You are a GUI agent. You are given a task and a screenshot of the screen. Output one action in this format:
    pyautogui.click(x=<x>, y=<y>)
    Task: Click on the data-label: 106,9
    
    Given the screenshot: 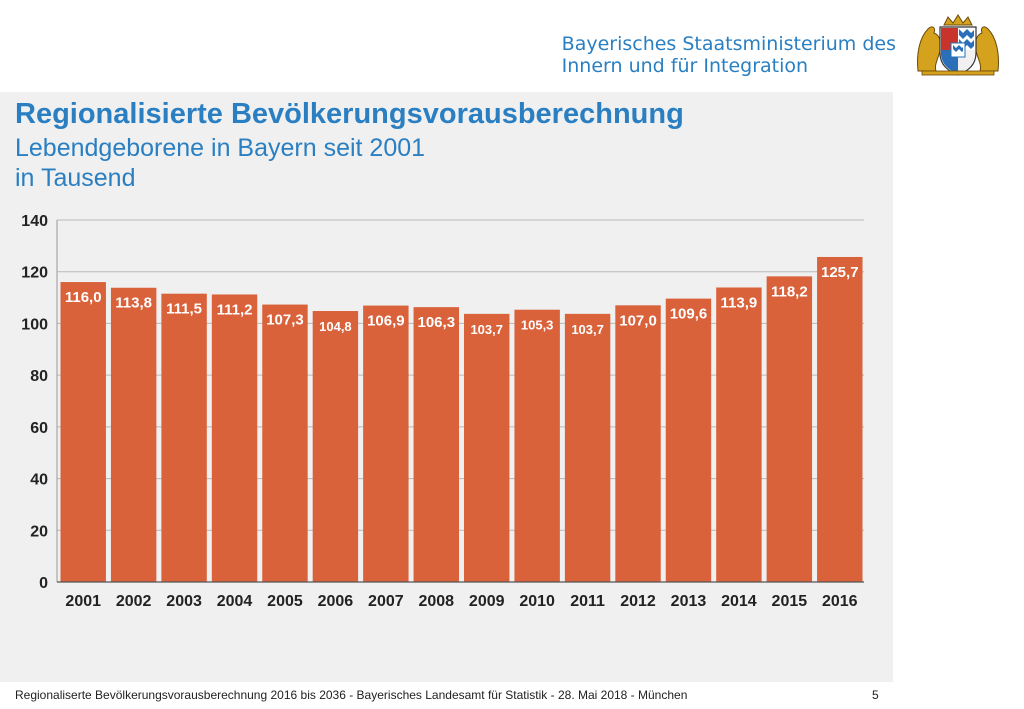 What is the action you would take?
    pyautogui.click(x=386, y=321)
    